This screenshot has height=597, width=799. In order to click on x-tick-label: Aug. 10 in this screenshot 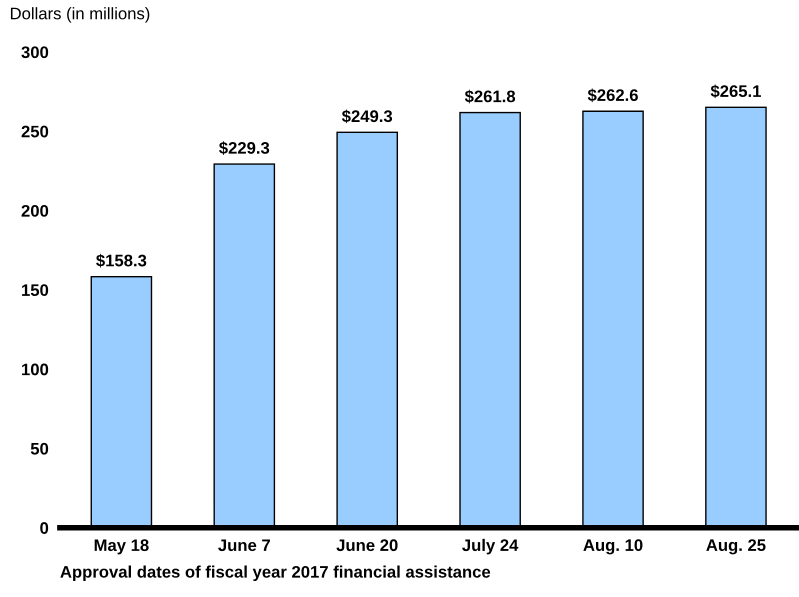, I will do `click(612, 546)`.